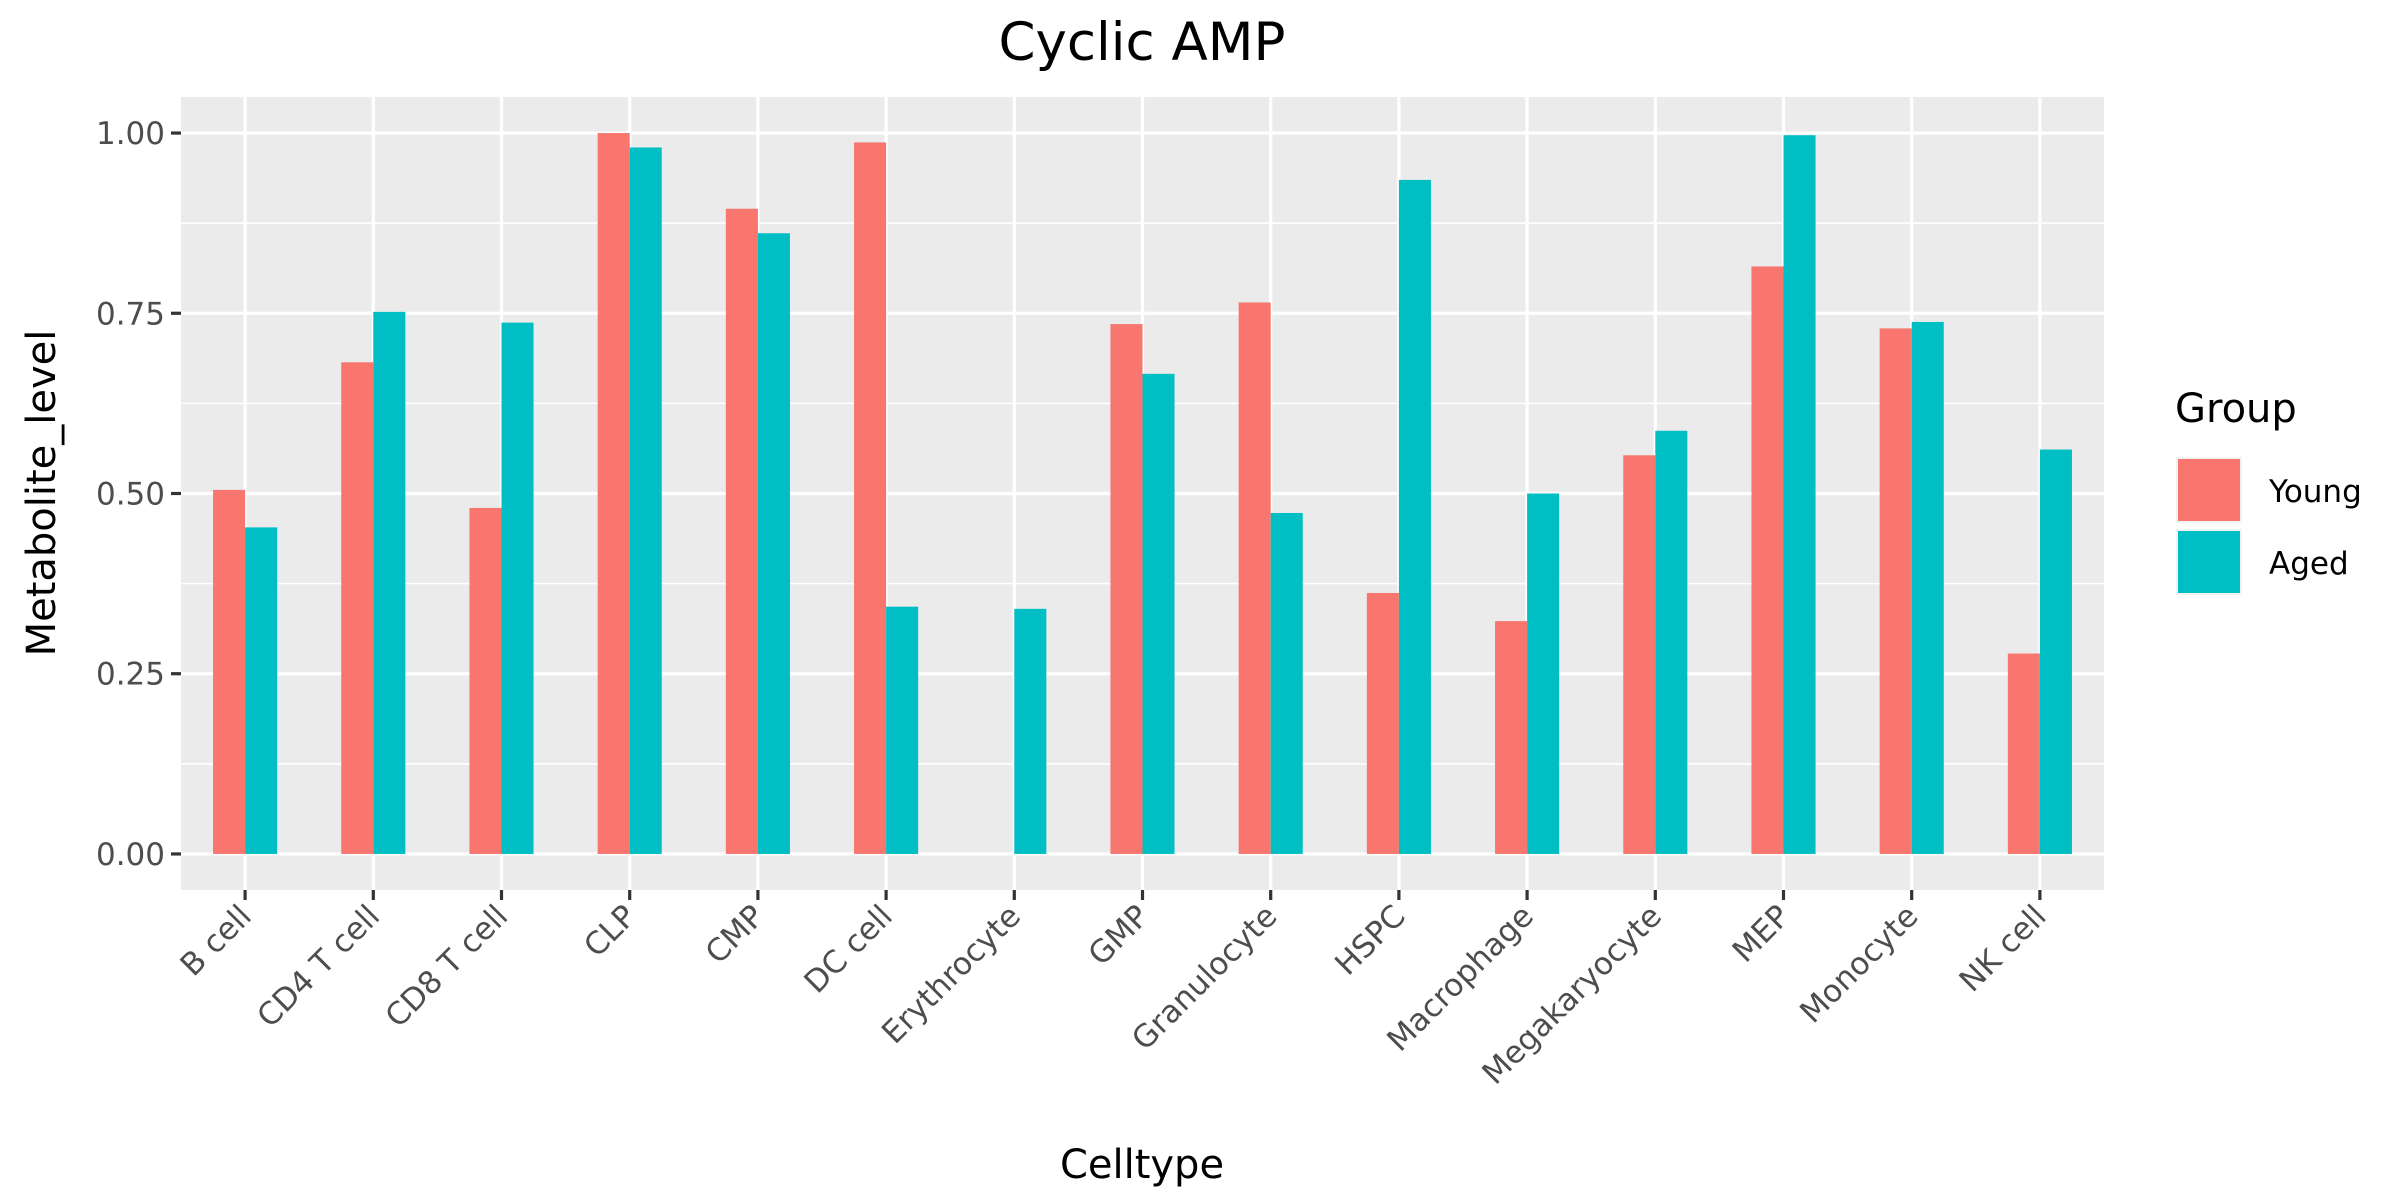 The image size is (2400, 1200). What do you see at coordinates (2236, 409) in the screenshot?
I see `legend-title: Group` at bounding box center [2236, 409].